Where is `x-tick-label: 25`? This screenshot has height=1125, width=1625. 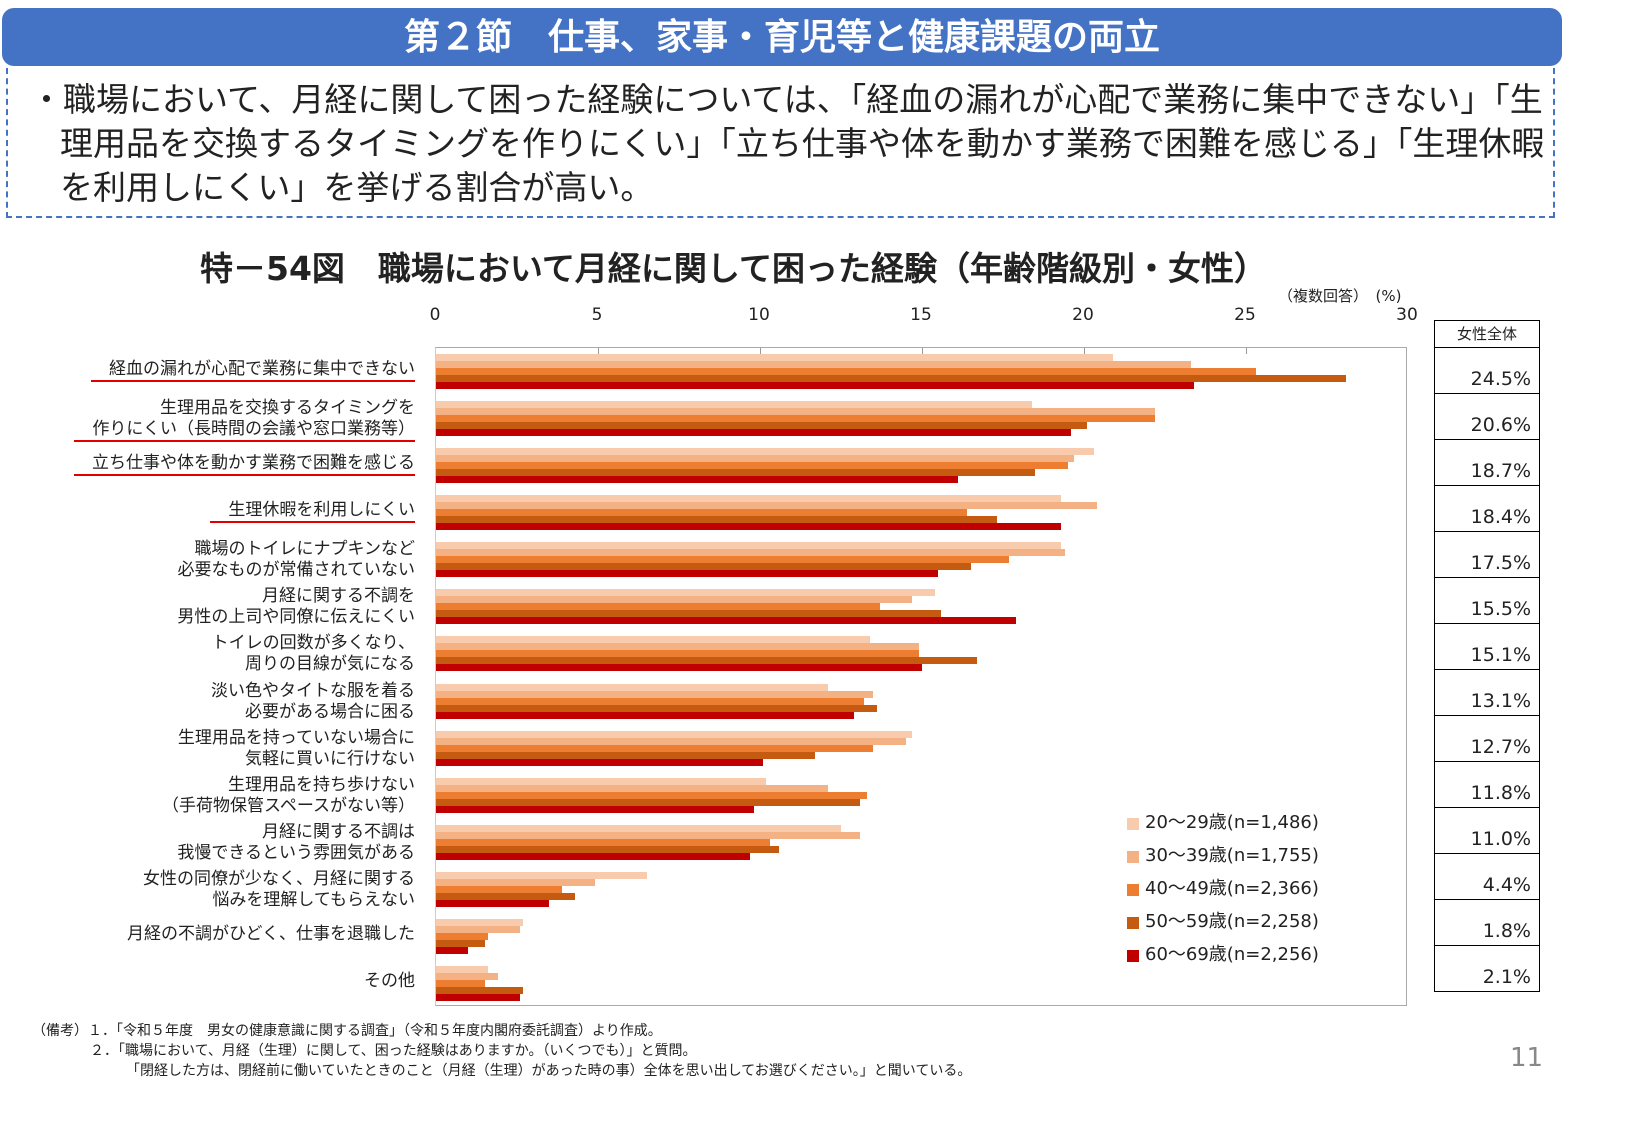
x-tick-label: 25 is located at coordinates (1245, 315).